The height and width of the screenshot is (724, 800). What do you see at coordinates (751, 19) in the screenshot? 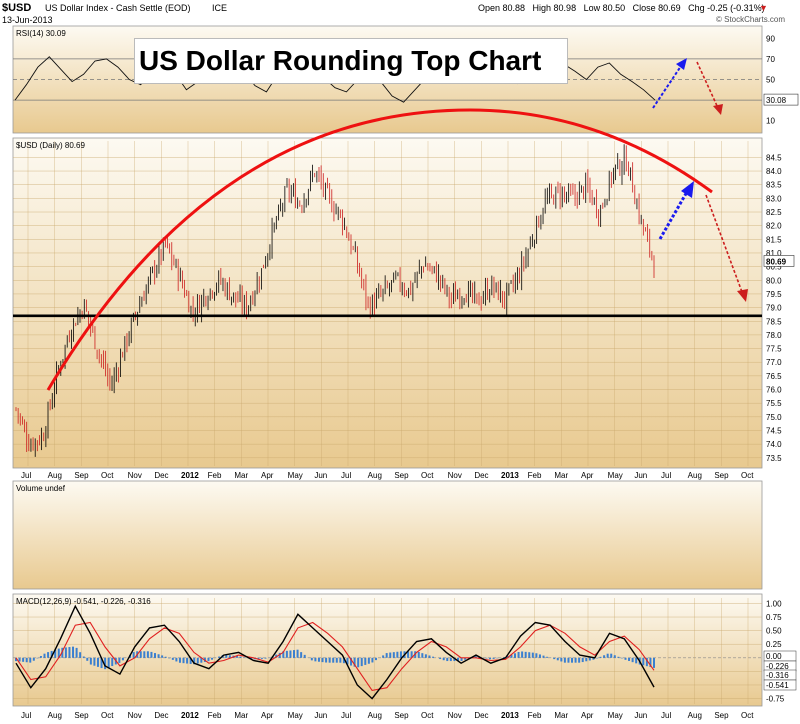
I see `brand: © StockCharts.com` at bounding box center [751, 19].